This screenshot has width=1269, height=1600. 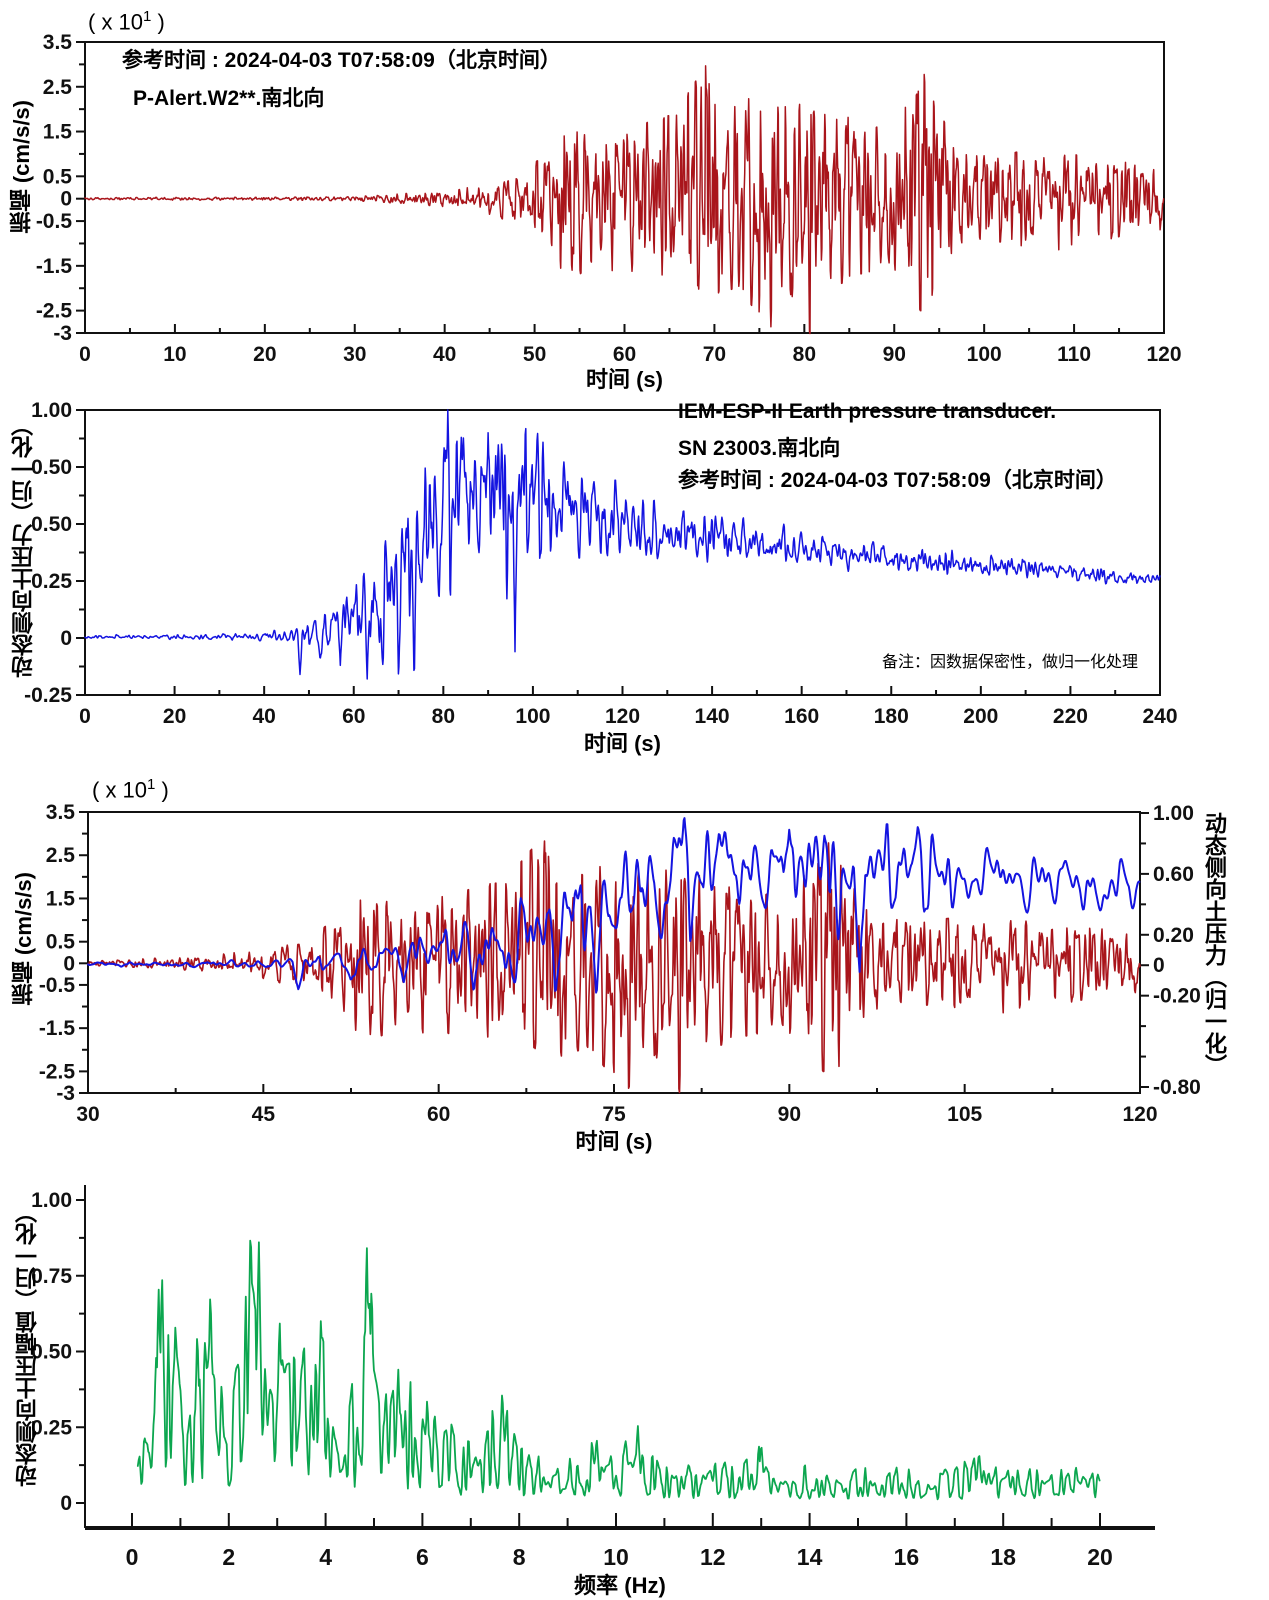 I want to click on x-tick-label: 8, so click(x=519, y=1557).